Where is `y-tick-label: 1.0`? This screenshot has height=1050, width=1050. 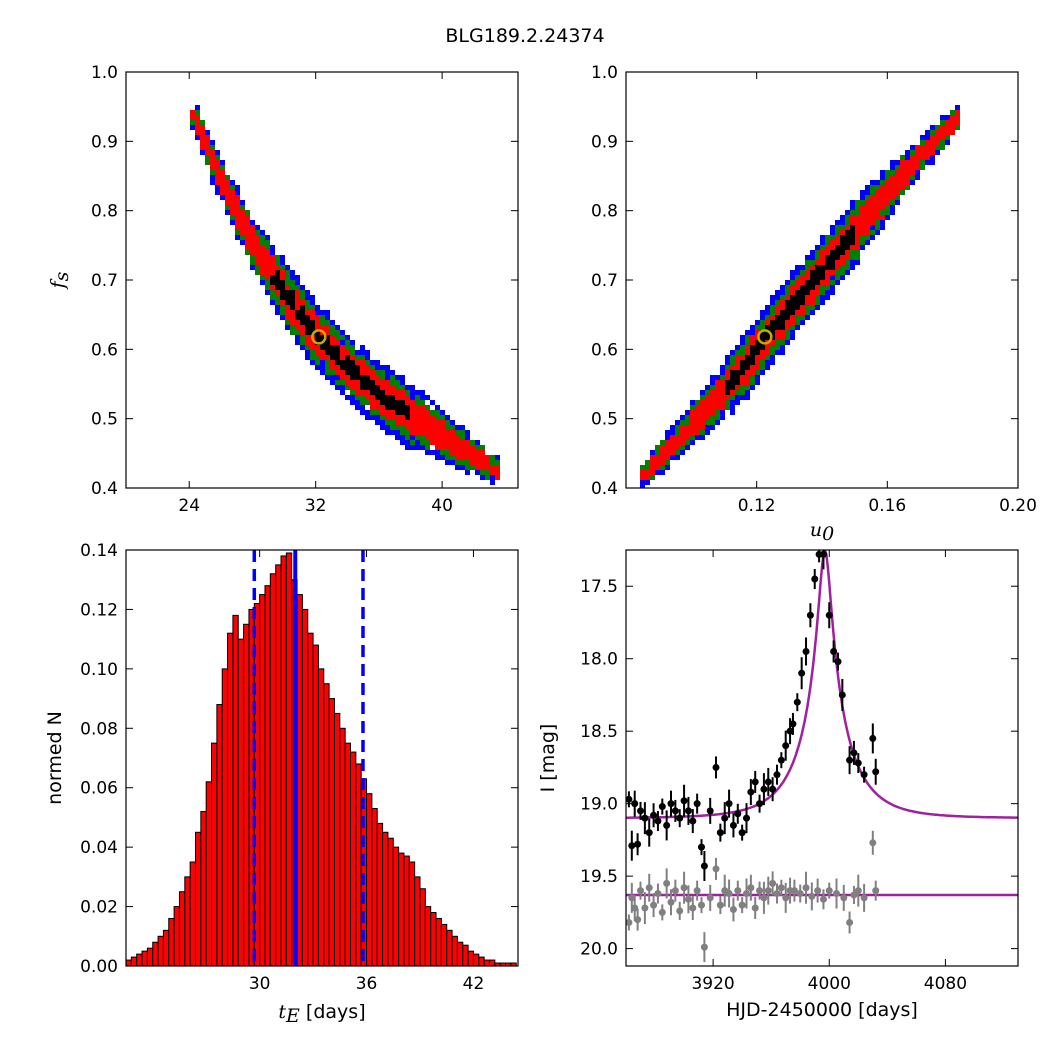
y-tick-label: 1.0 is located at coordinates (104, 73).